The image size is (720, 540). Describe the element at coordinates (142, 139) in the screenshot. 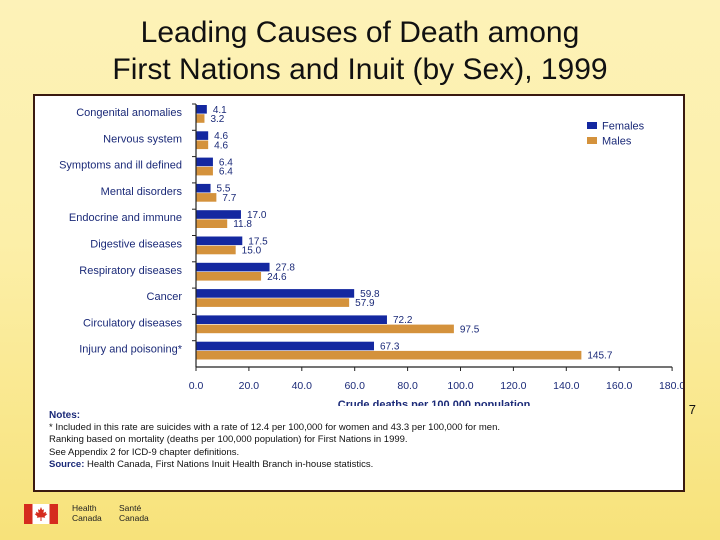

I see `category-label: Nervous system` at that location.